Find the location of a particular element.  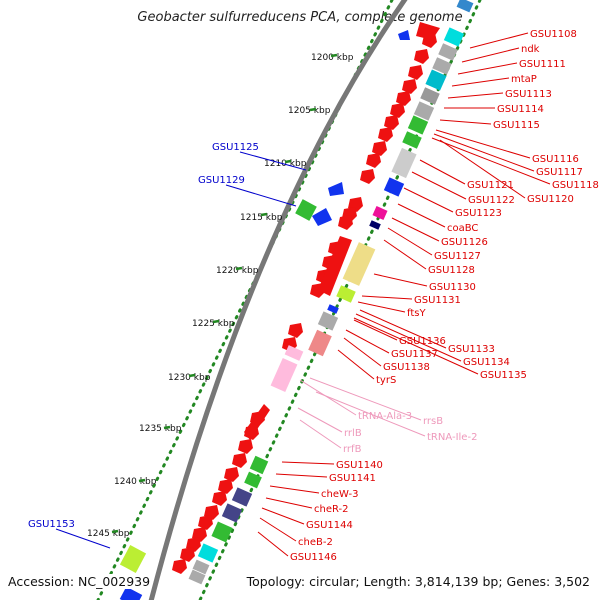

gene-label: GSU1146 is located at coordinates (313, 557).